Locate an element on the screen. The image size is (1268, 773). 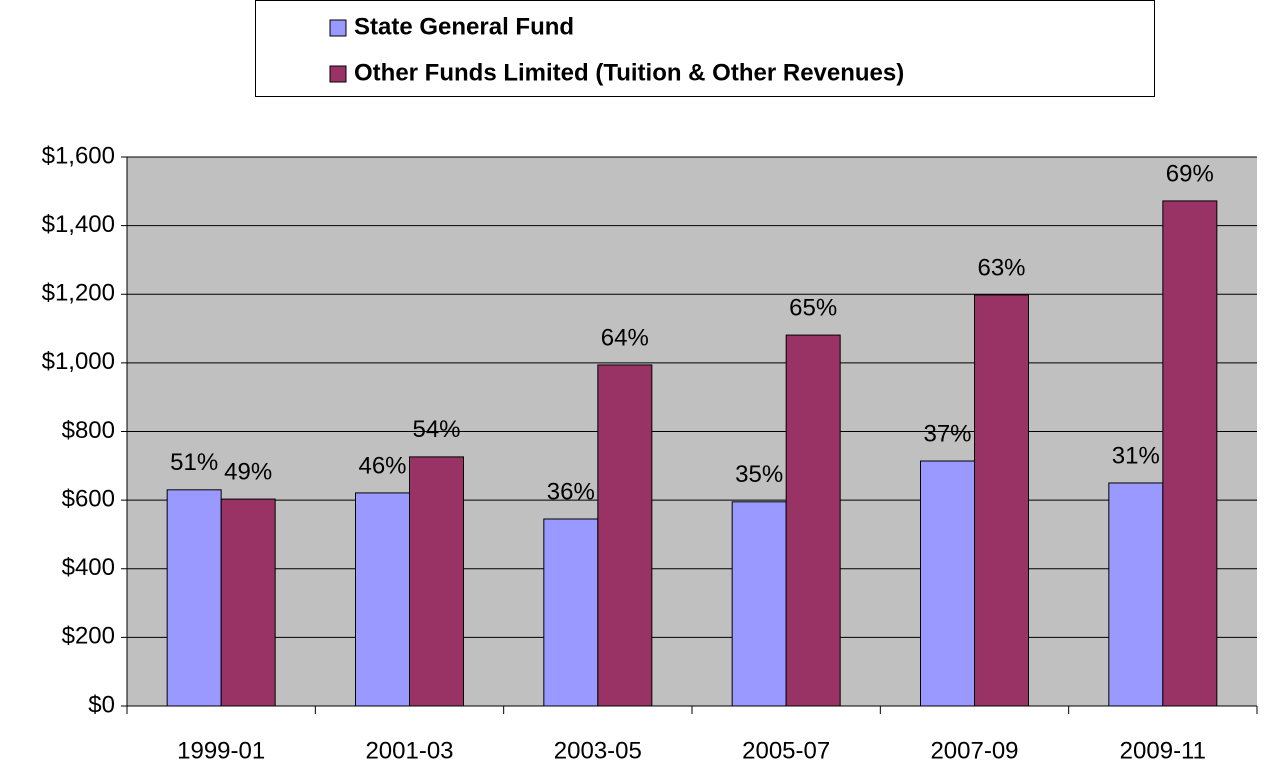
legend is located at coordinates (705, 48).